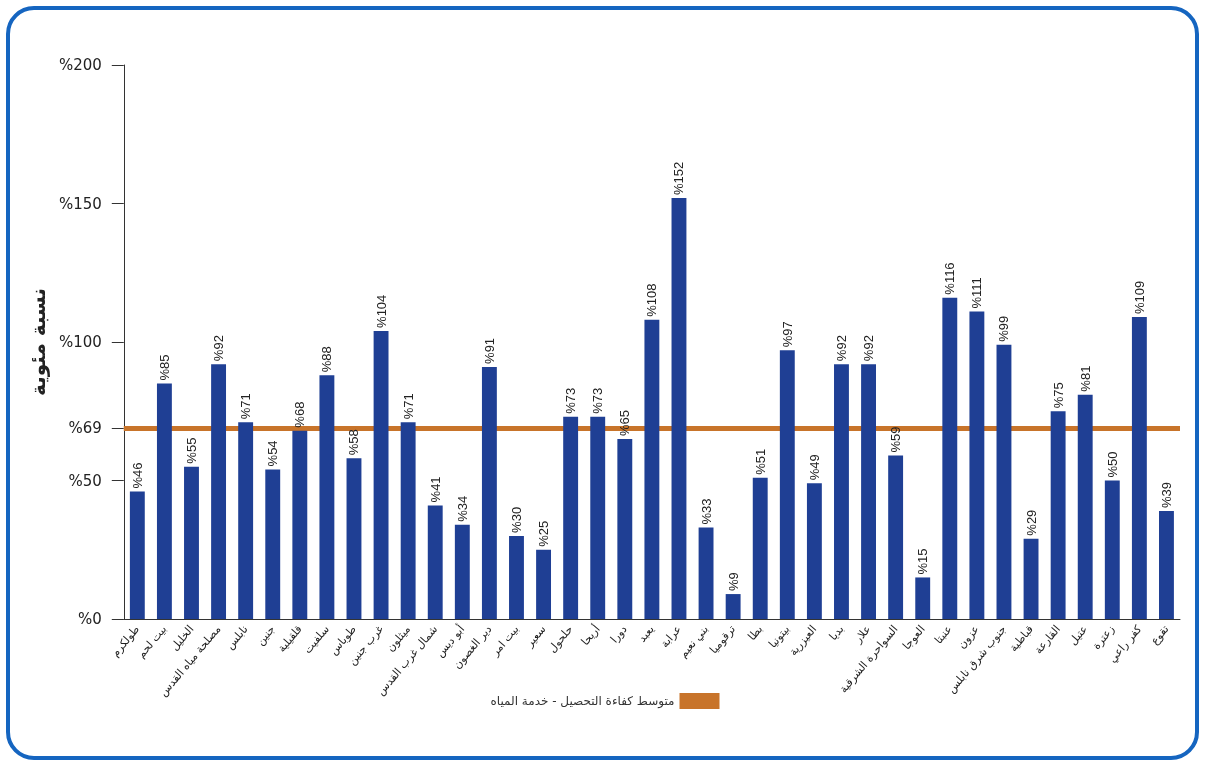  What do you see at coordinates (646, 633) in the screenshot?
I see `x-tick-label: يعبد` at bounding box center [646, 633].